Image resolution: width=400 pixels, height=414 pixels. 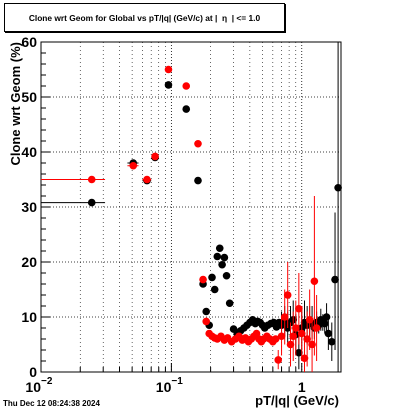 What do you see at coordinates (47, 381) in the screenshot?
I see `x-tick-exponent: −2` at bounding box center [47, 381].